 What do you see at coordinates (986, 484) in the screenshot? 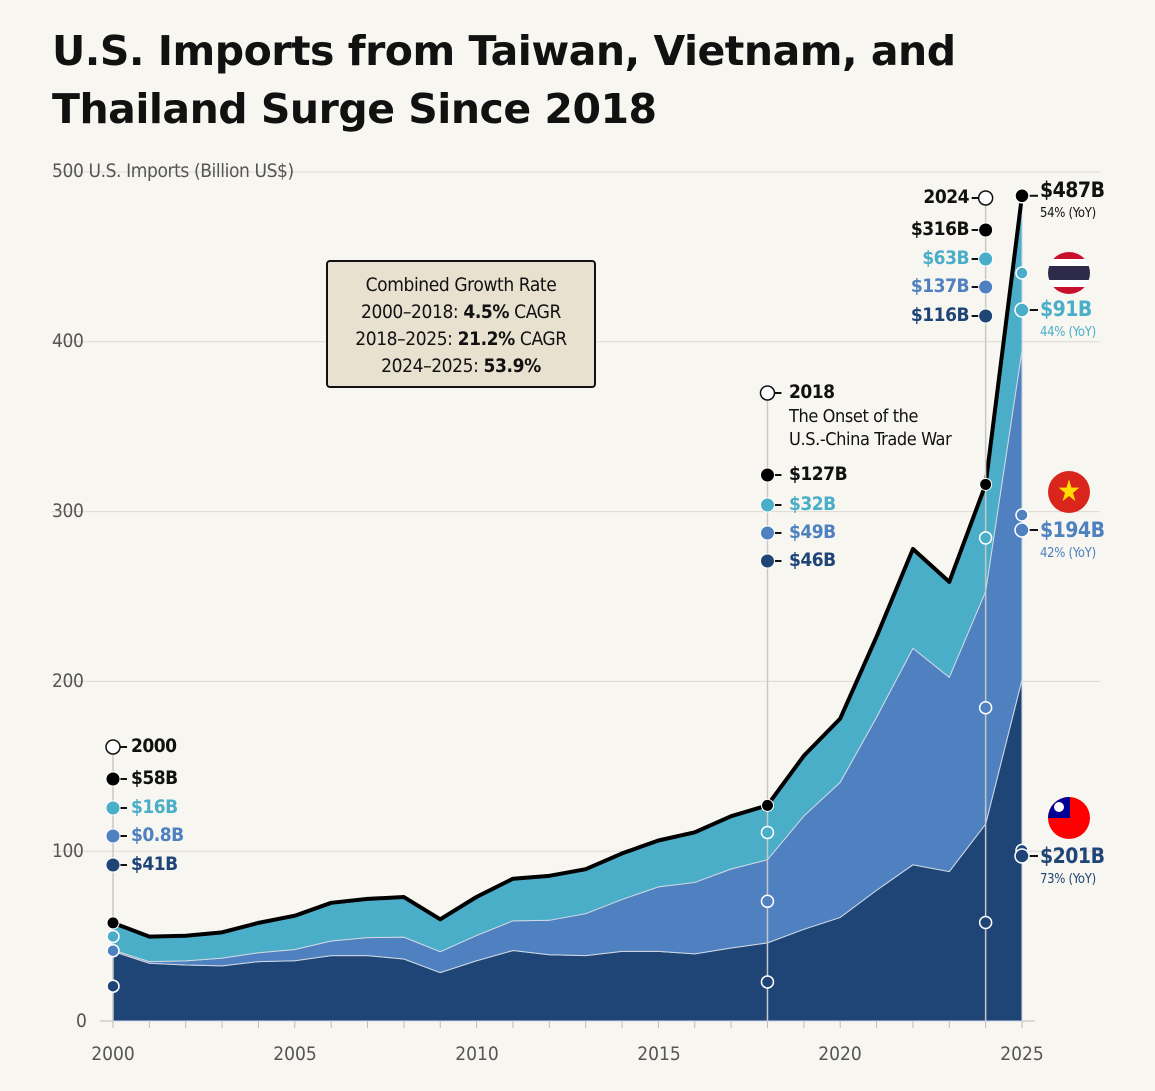
I see `marker-total-2024` at bounding box center [986, 484].